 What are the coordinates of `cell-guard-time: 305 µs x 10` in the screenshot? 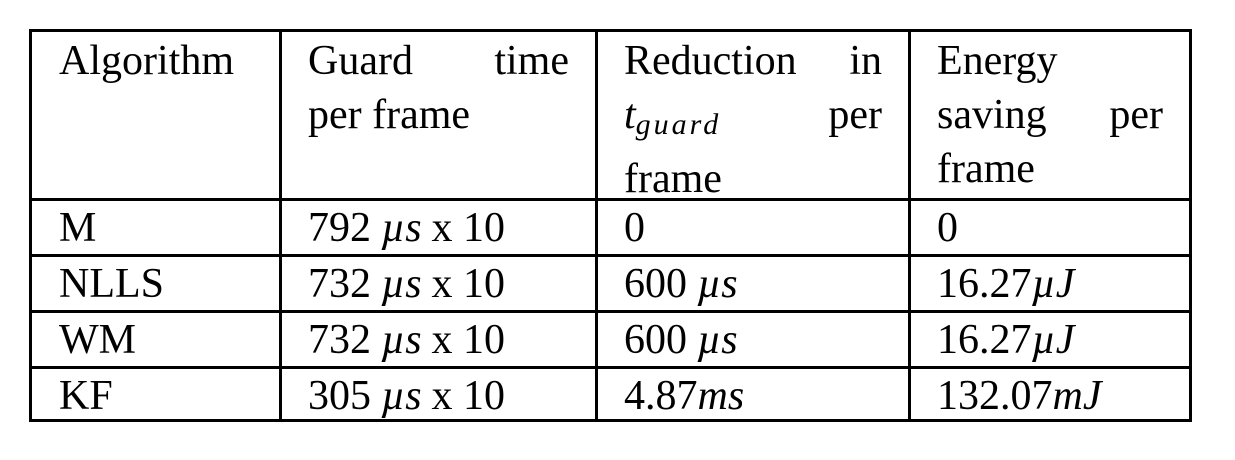 It's located at (438, 394).